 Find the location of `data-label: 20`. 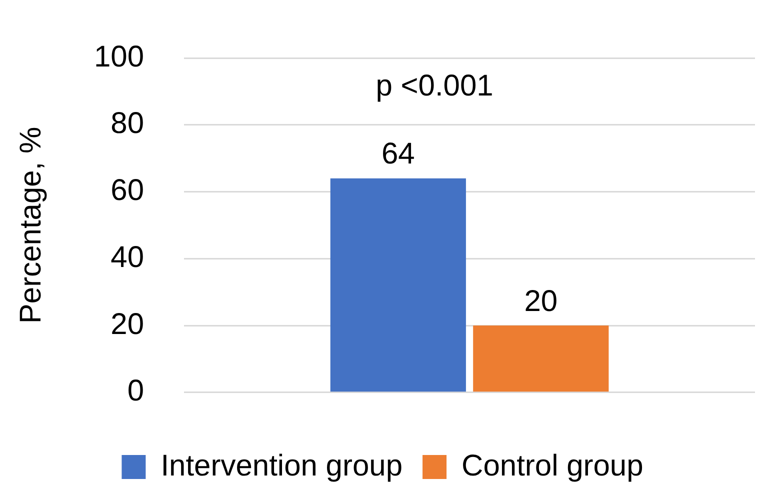

data-label: 20 is located at coordinates (541, 301).